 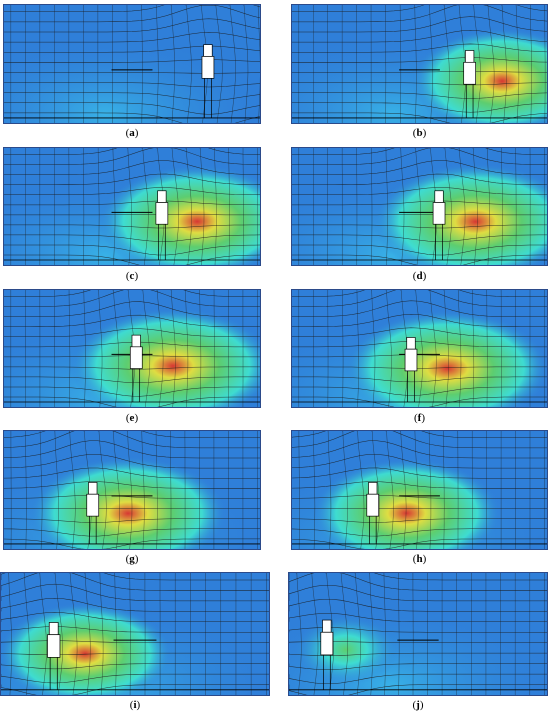 I want to click on panel-i: (i), so click(x=135, y=642).